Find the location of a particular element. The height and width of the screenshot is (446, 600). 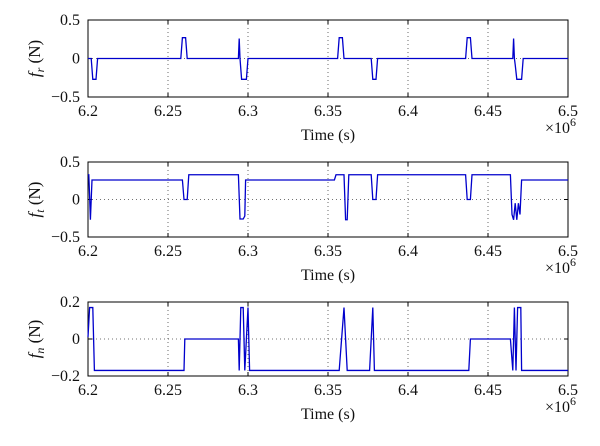

y-axis-label-subscript: n is located at coordinates (40, 351).